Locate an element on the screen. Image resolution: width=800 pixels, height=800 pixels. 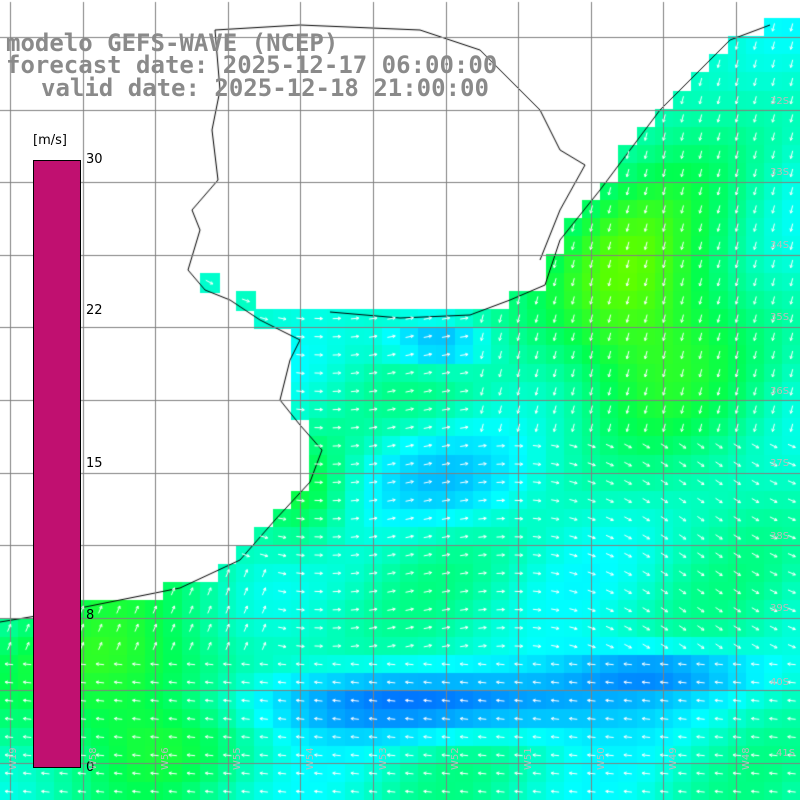
model-title: modelo GEFS-WAVE (NCEP) is located at coordinates (172, 43).